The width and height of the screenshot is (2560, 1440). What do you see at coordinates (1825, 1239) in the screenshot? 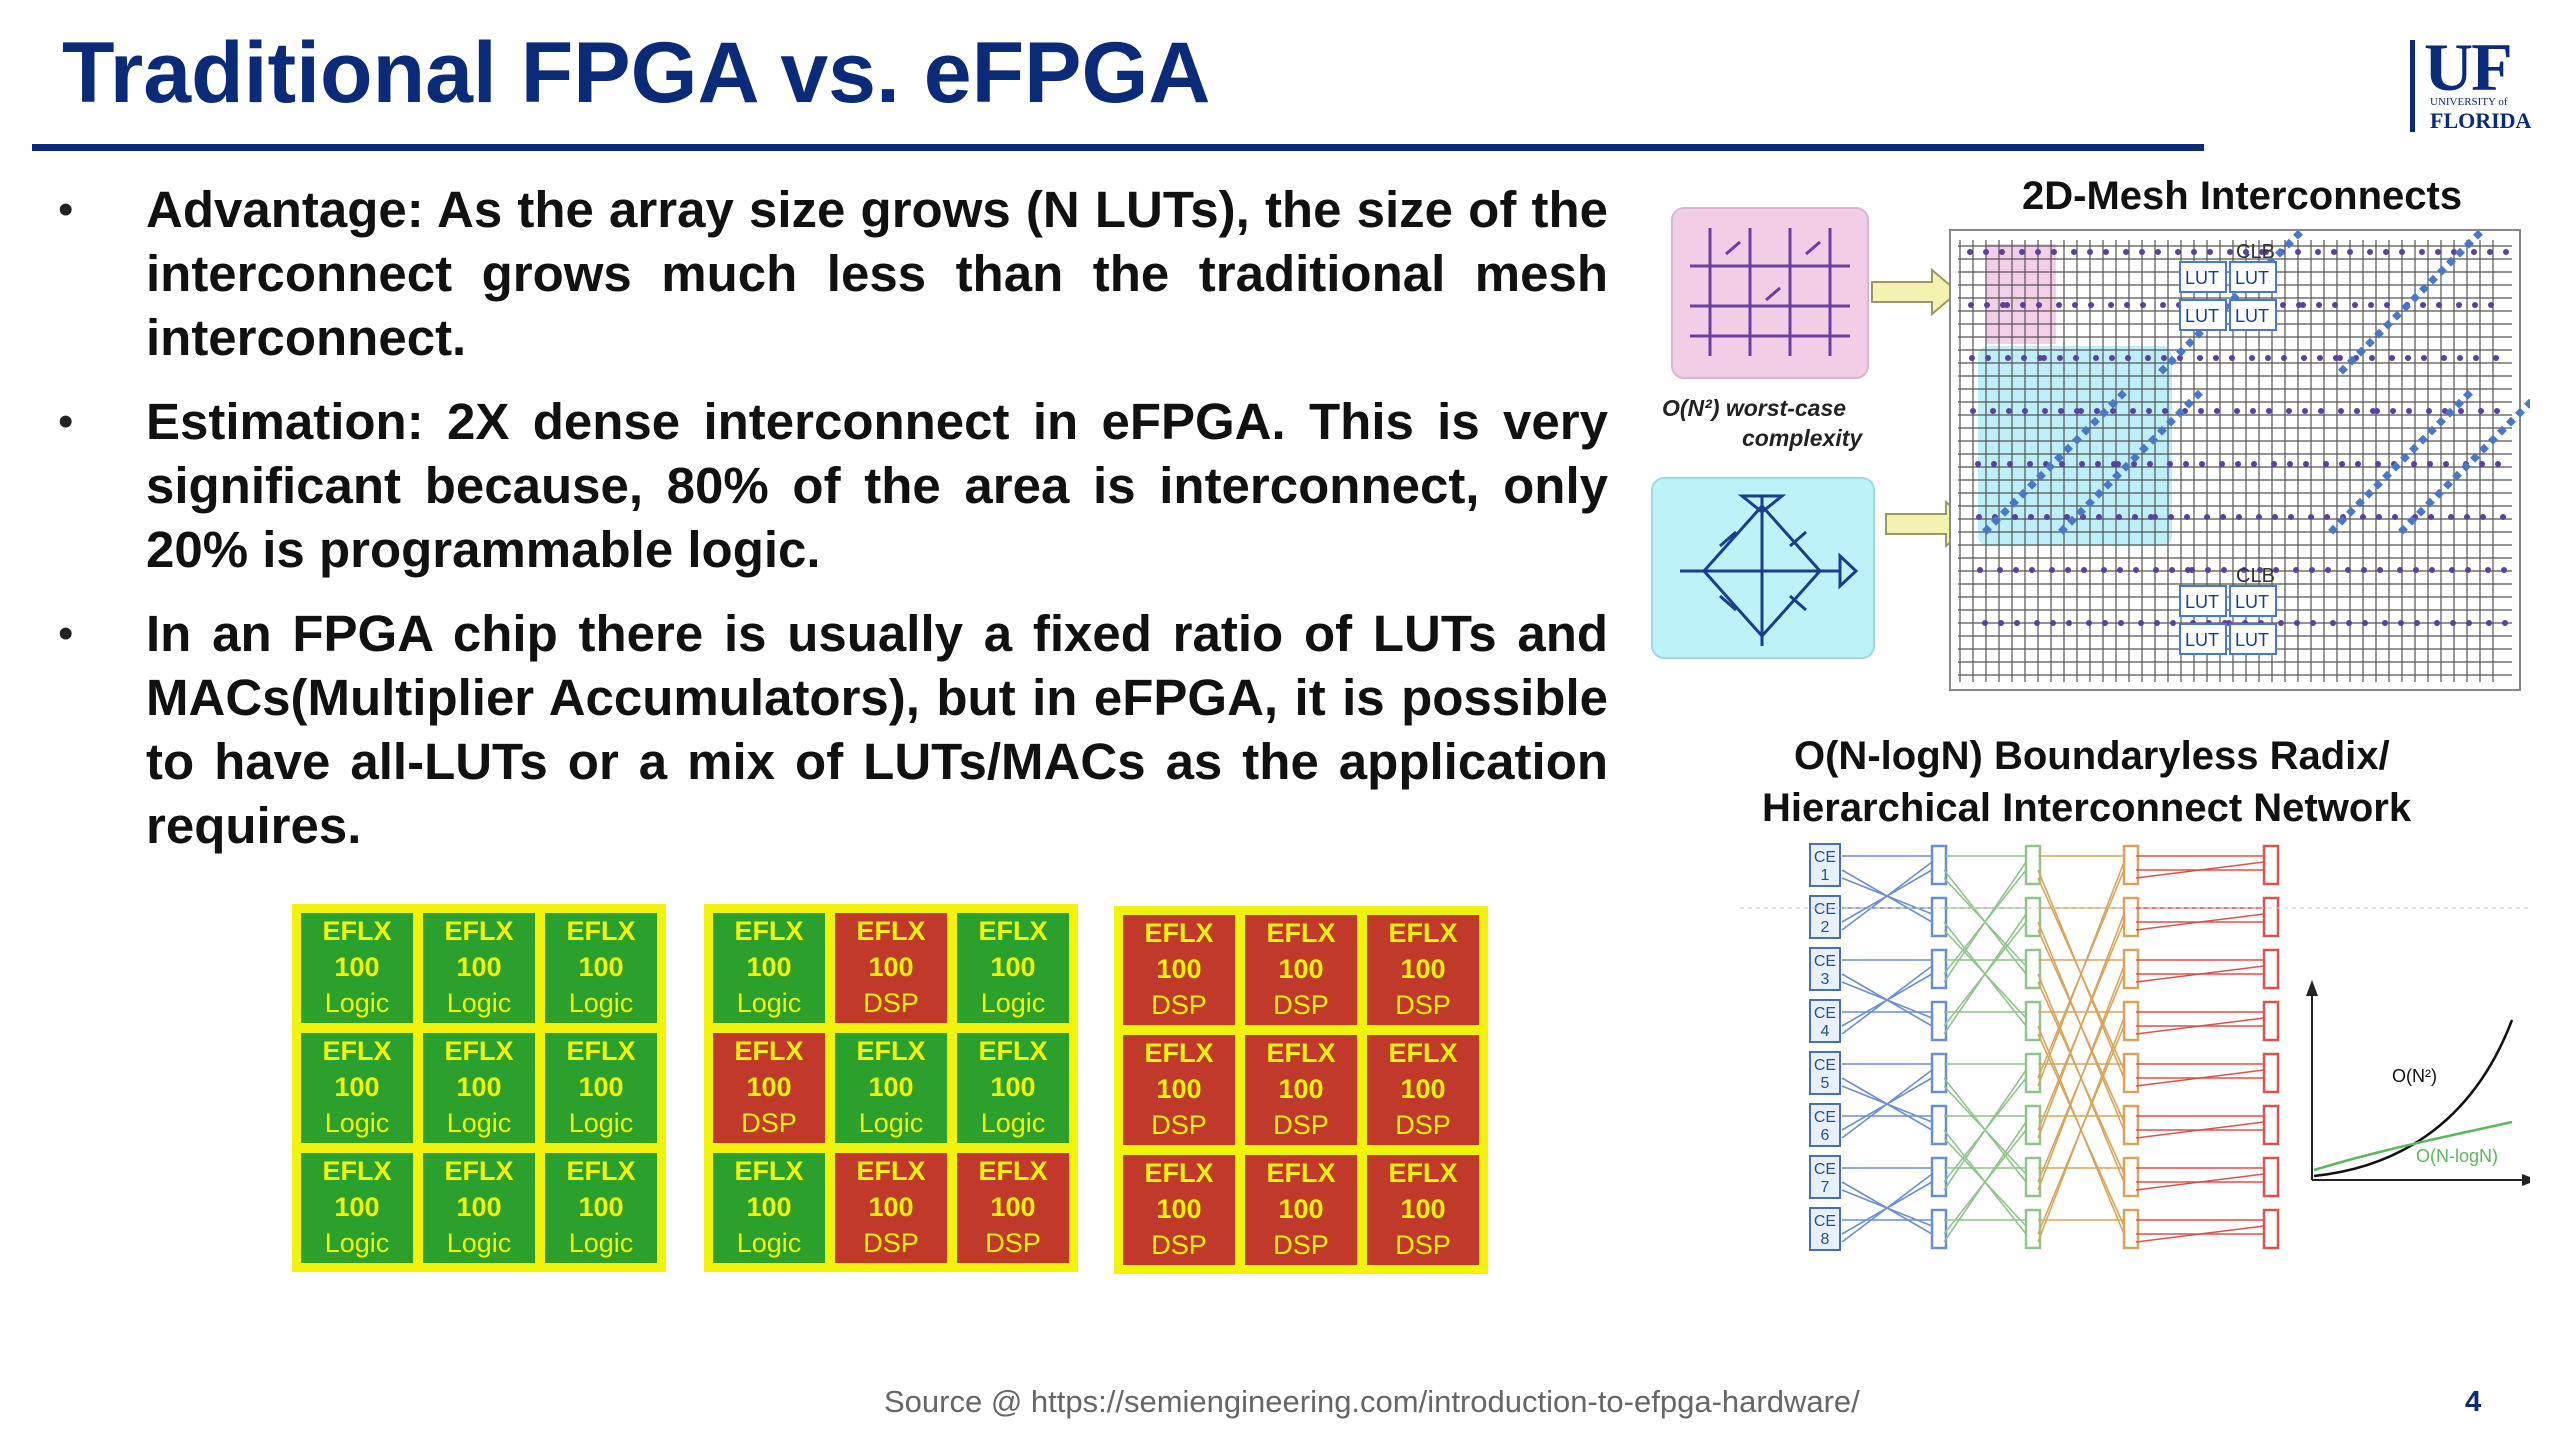
I see `ce-label-num: 8` at bounding box center [1825, 1239].